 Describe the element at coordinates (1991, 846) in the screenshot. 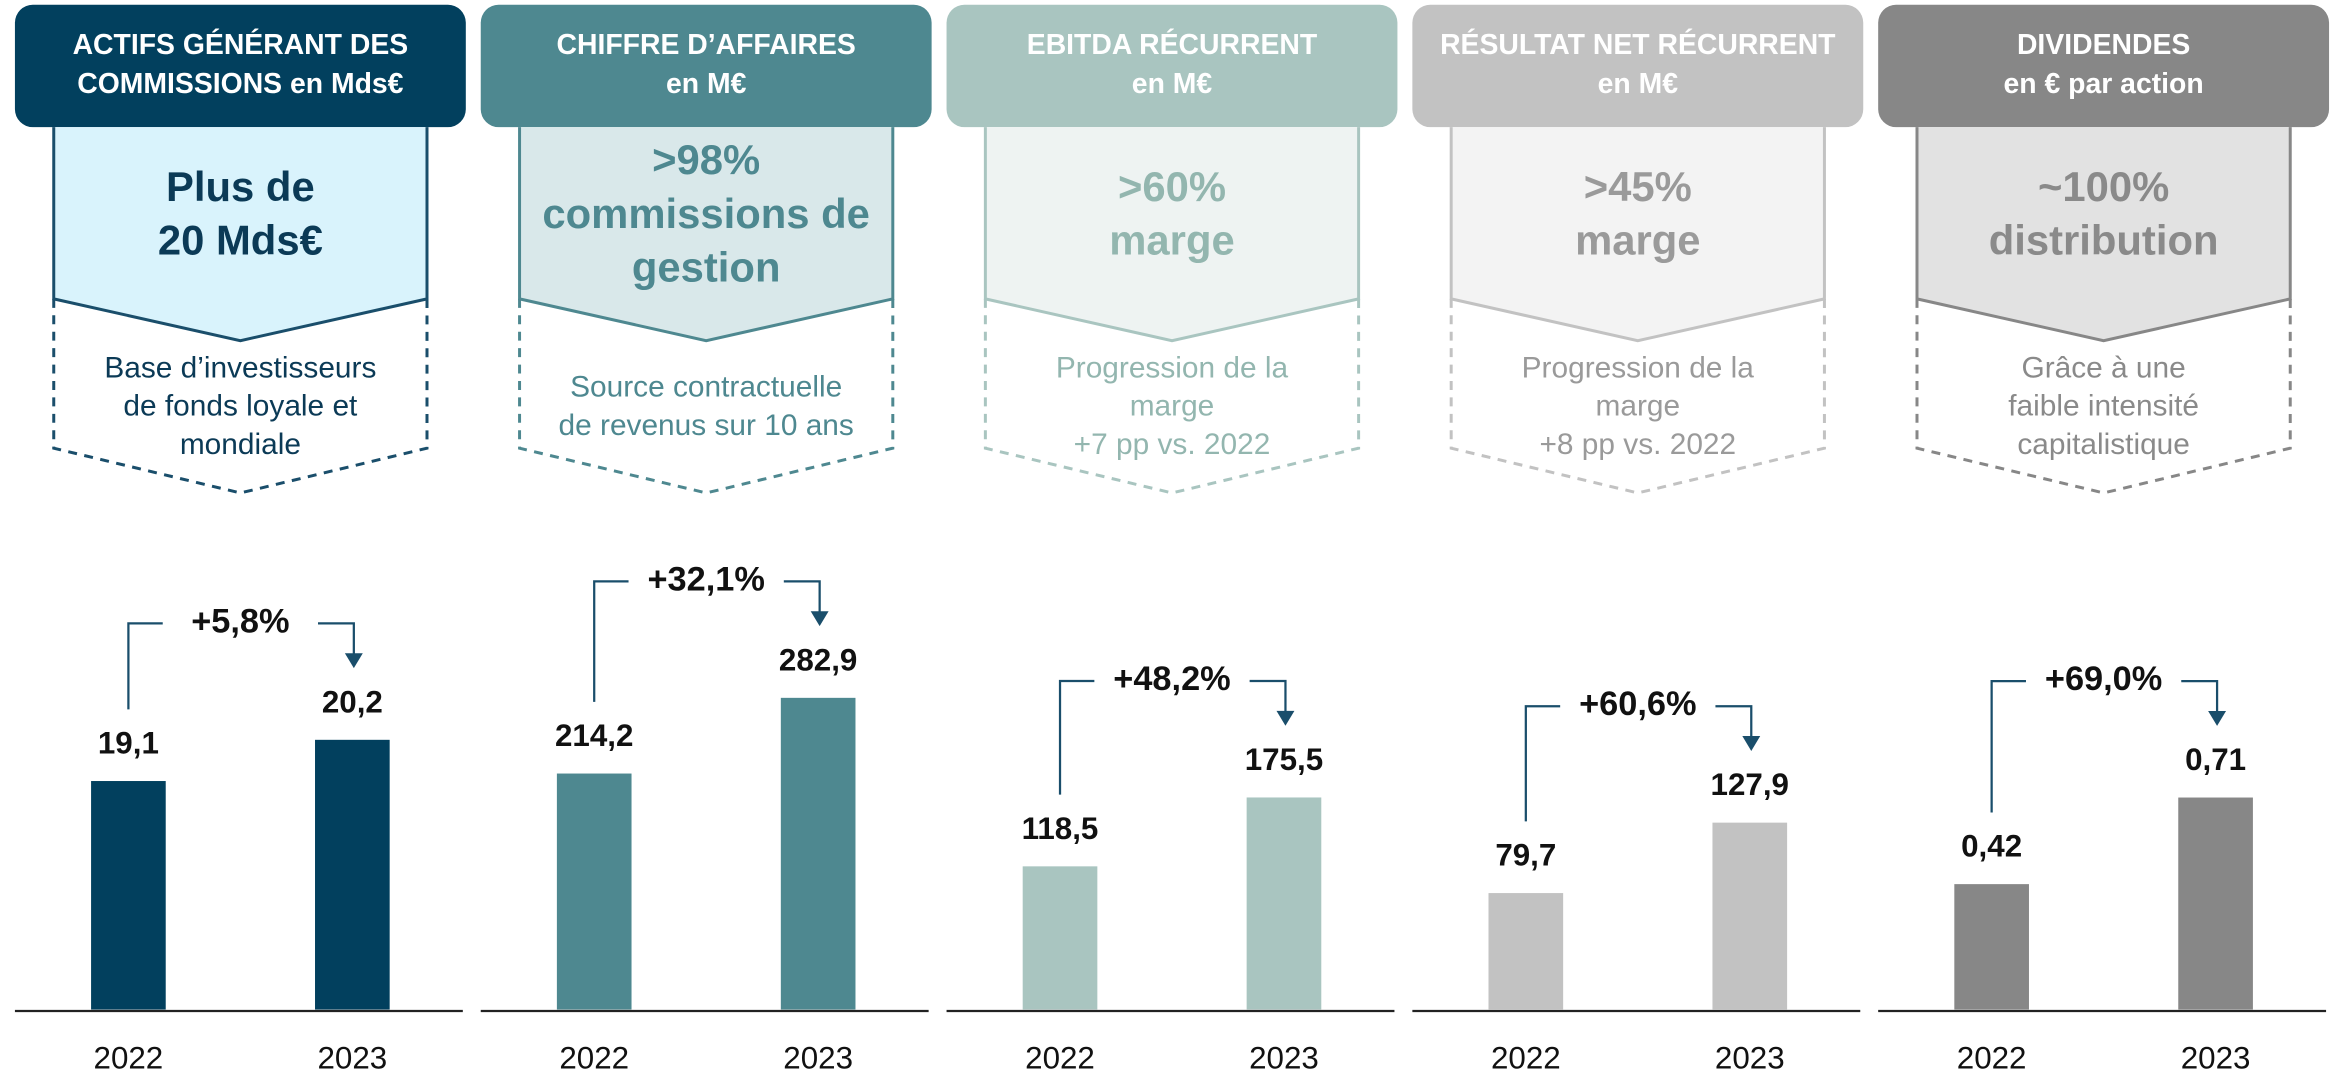

I see `value-label: 0,42` at that location.